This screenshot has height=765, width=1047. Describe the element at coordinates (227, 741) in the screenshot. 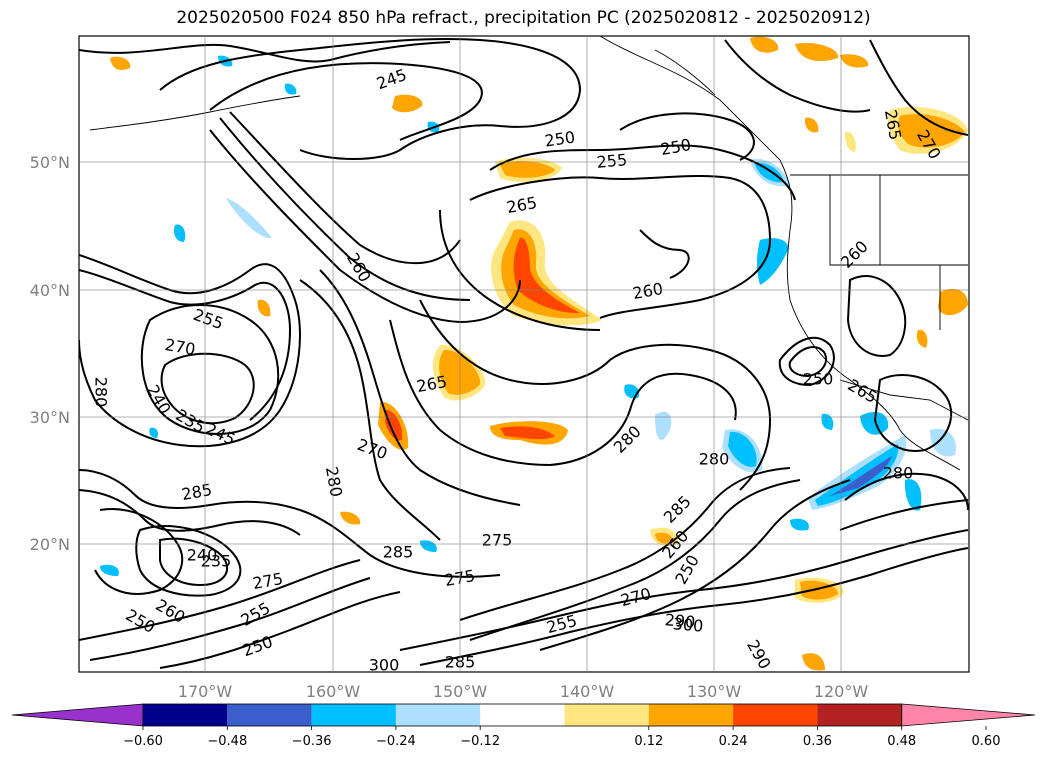

I see `colorbar-tick-label: −0.48` at that location.